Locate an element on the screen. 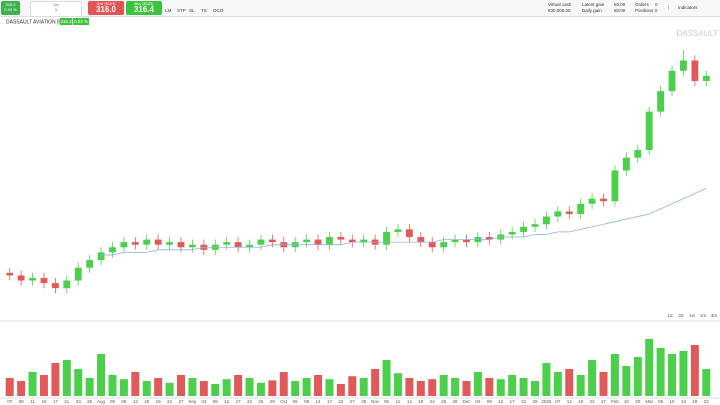 Image resolution: width=720 pixels, height=405 pixels. price: 316.2 is located at coordinates (10, 4).